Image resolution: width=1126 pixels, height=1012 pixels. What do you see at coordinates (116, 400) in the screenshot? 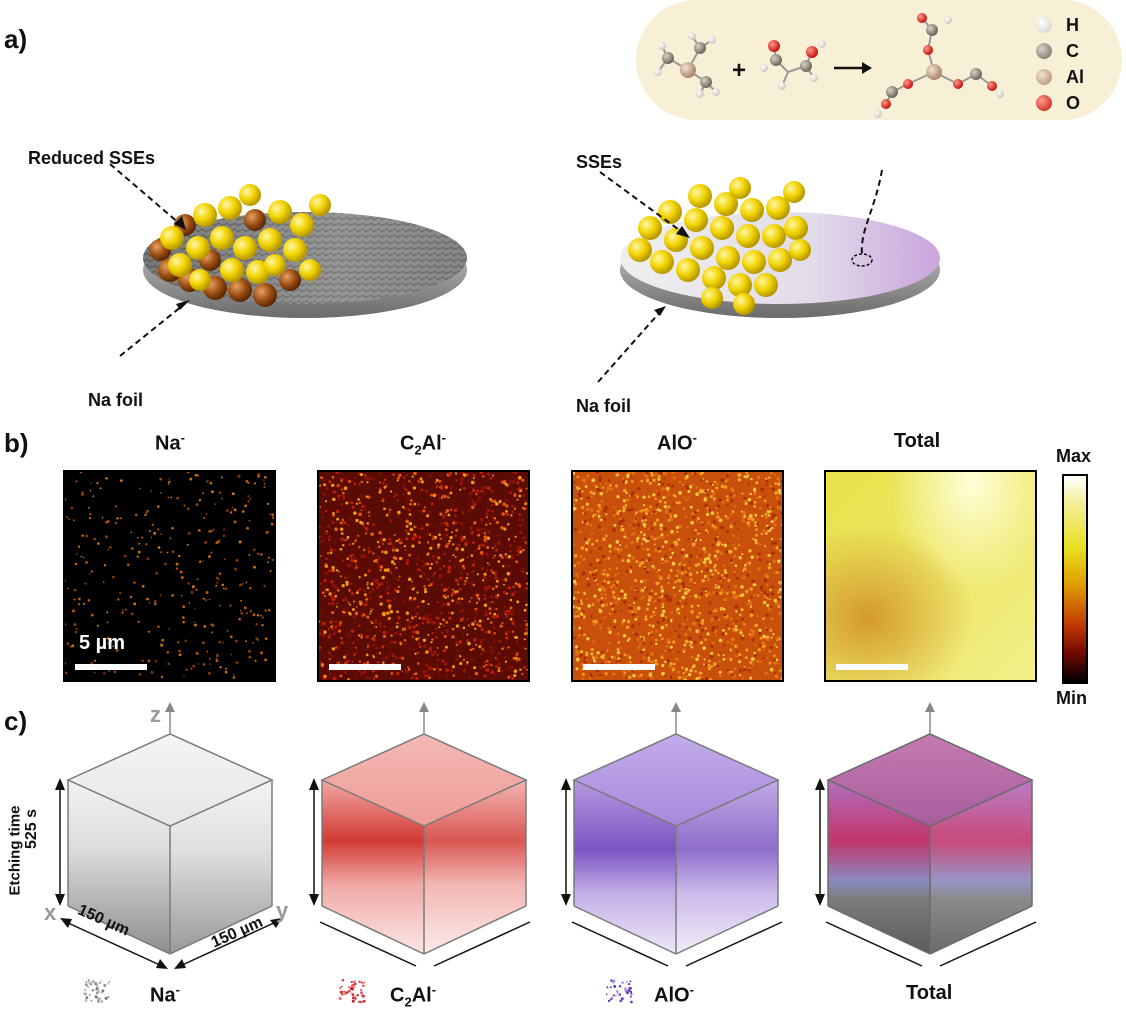
I see `na-foil-label-left: Na foil` at bounding box center [116, 400].